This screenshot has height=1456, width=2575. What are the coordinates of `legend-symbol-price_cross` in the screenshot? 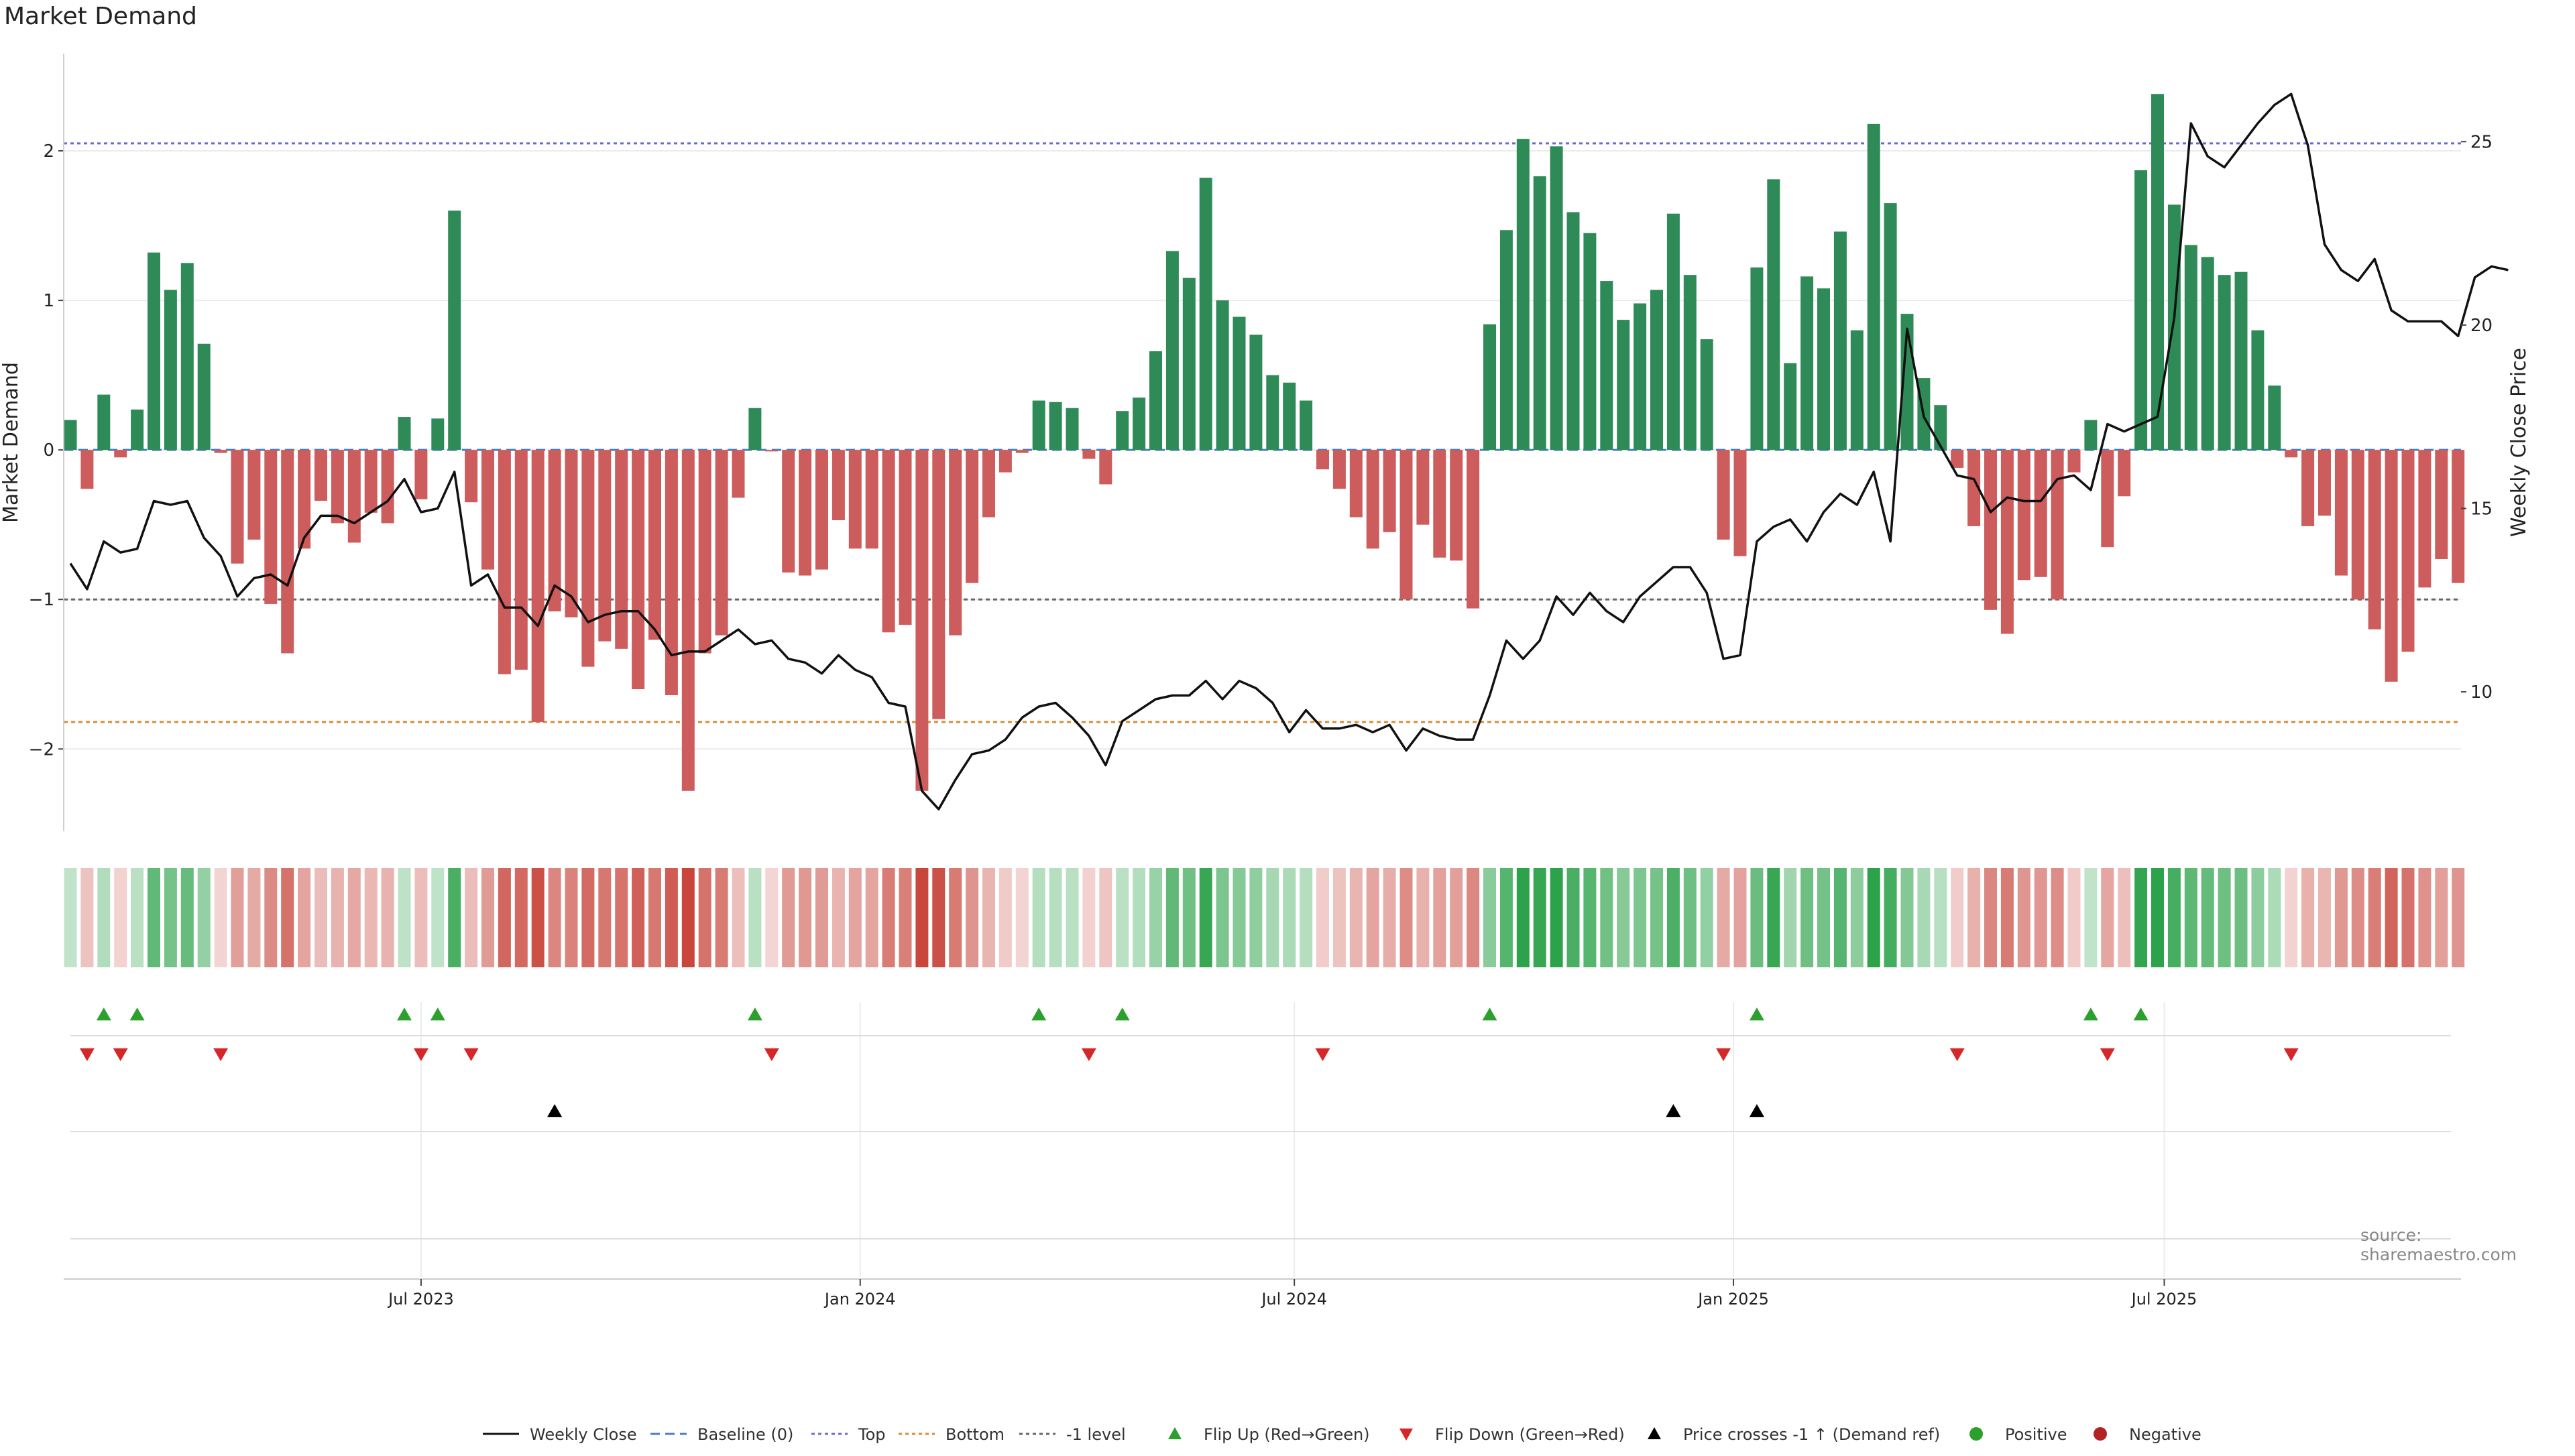 It's located at (1654, 1433).